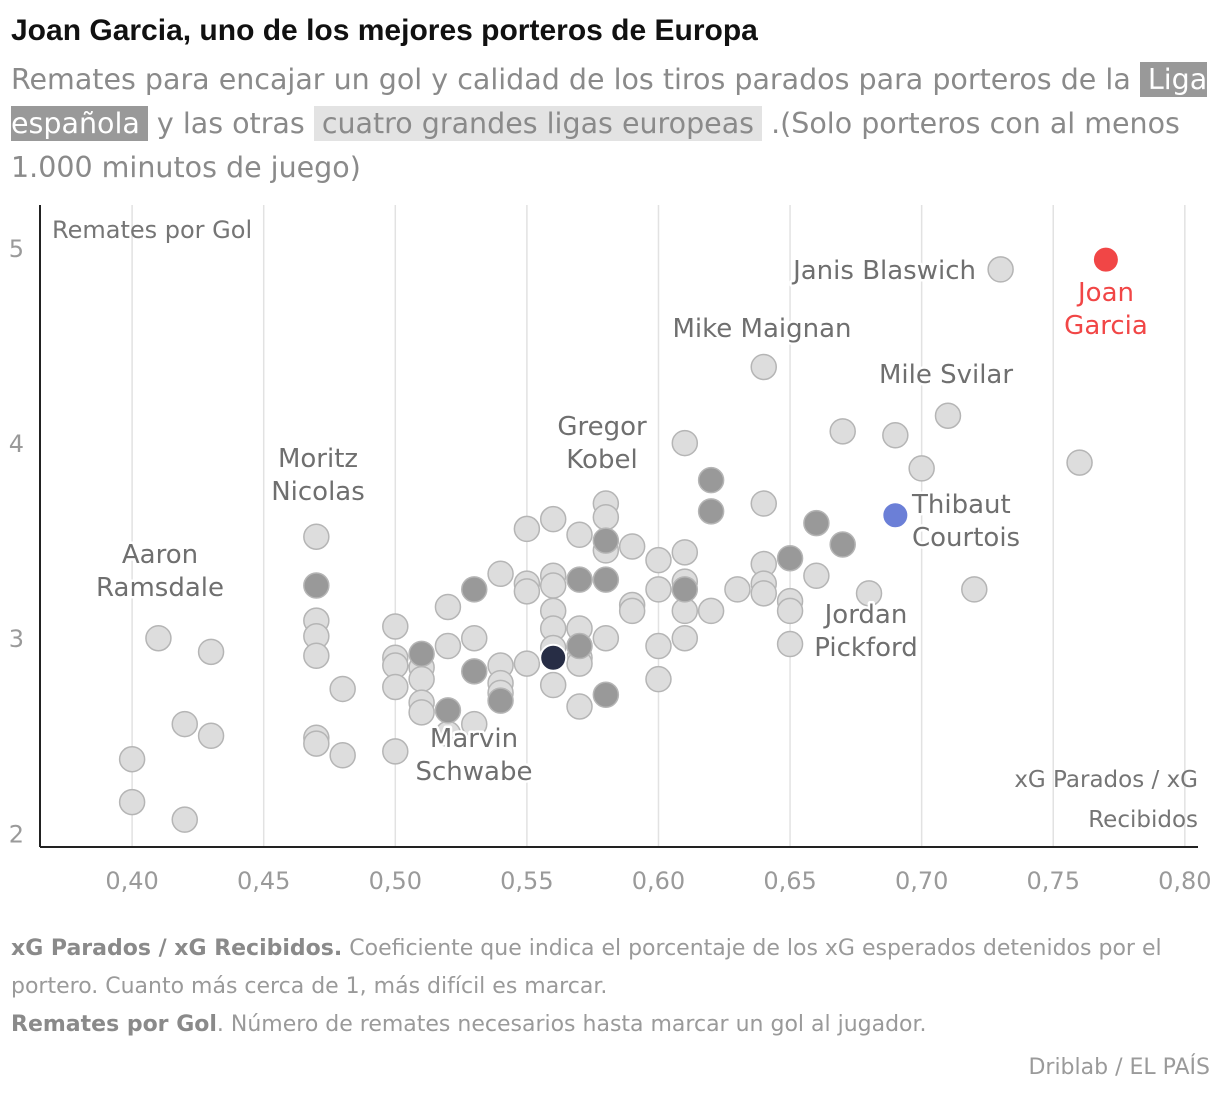 Image resolution: width=1220 pixels, height=1100 pixels. What do you see at coordinates (160, 555) in the screenshot?
I see `aaron-ramsdale-label: Aaron` at bounding box center [160, 555].